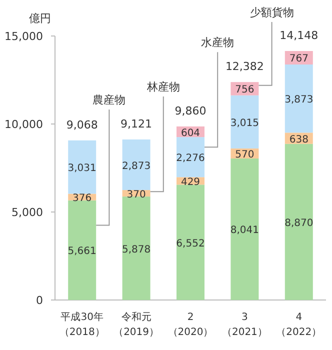 This screenshot has width=332, height=350. What do you see at coordinates (190, 133) in the screenshot?
I see `data-label: 604` at bounding box center [190, 133].